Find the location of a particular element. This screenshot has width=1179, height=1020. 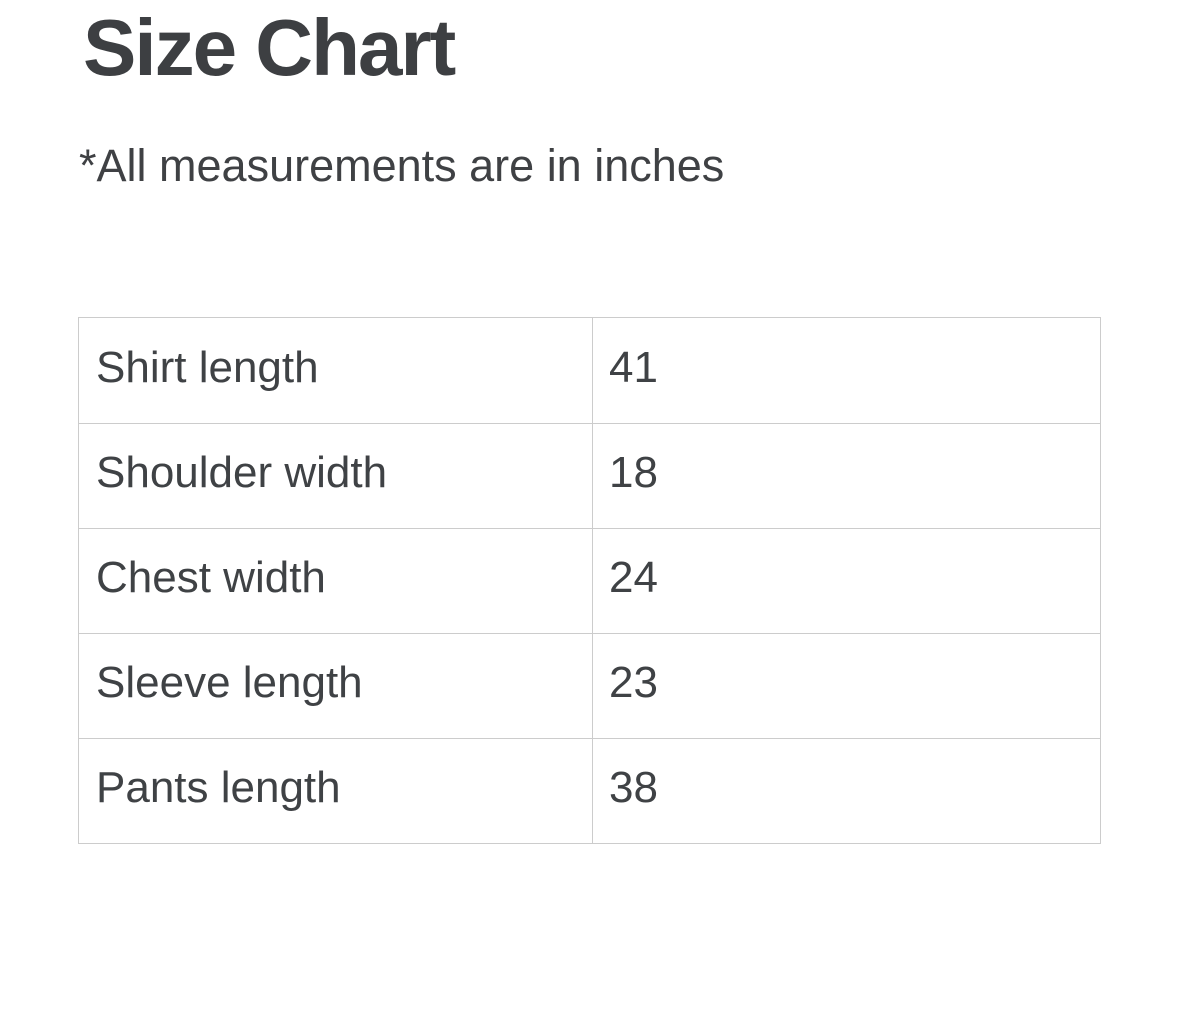

measurement-label-cell: Chest width is located at coordinates (336, 581).